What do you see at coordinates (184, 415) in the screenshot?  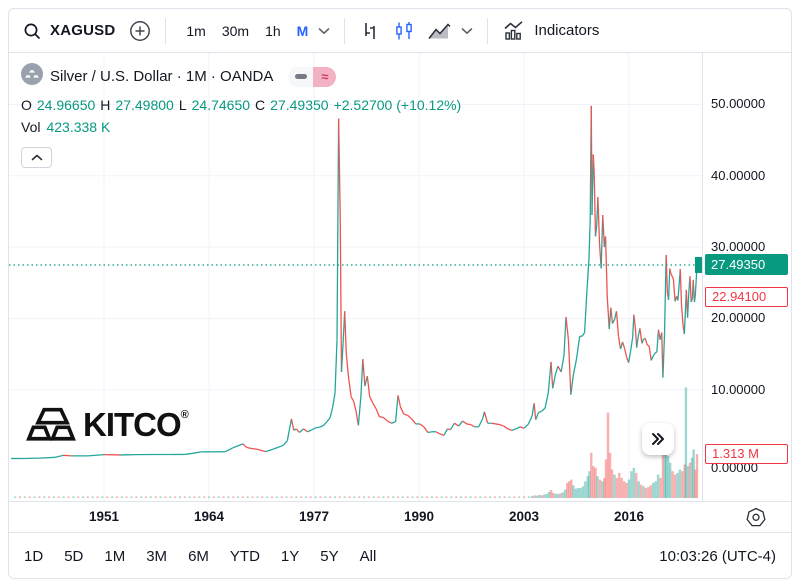 I see `registered-mark: ®` at bounding box center [184, 415].